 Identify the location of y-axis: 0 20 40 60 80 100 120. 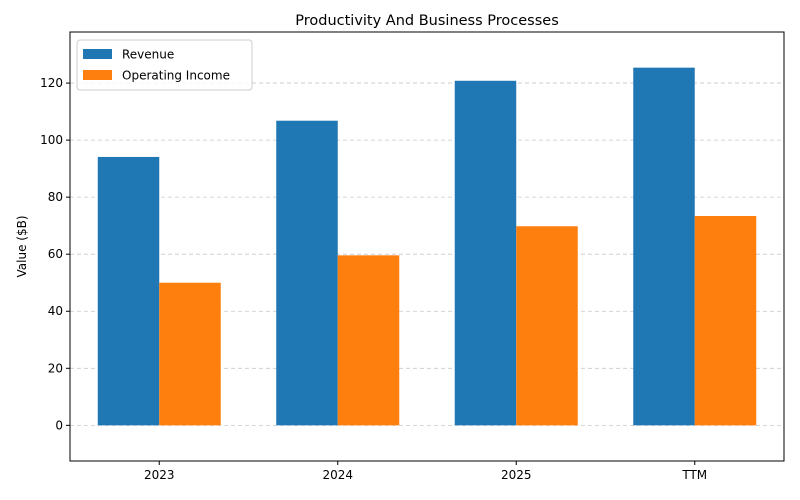
(55, 254).